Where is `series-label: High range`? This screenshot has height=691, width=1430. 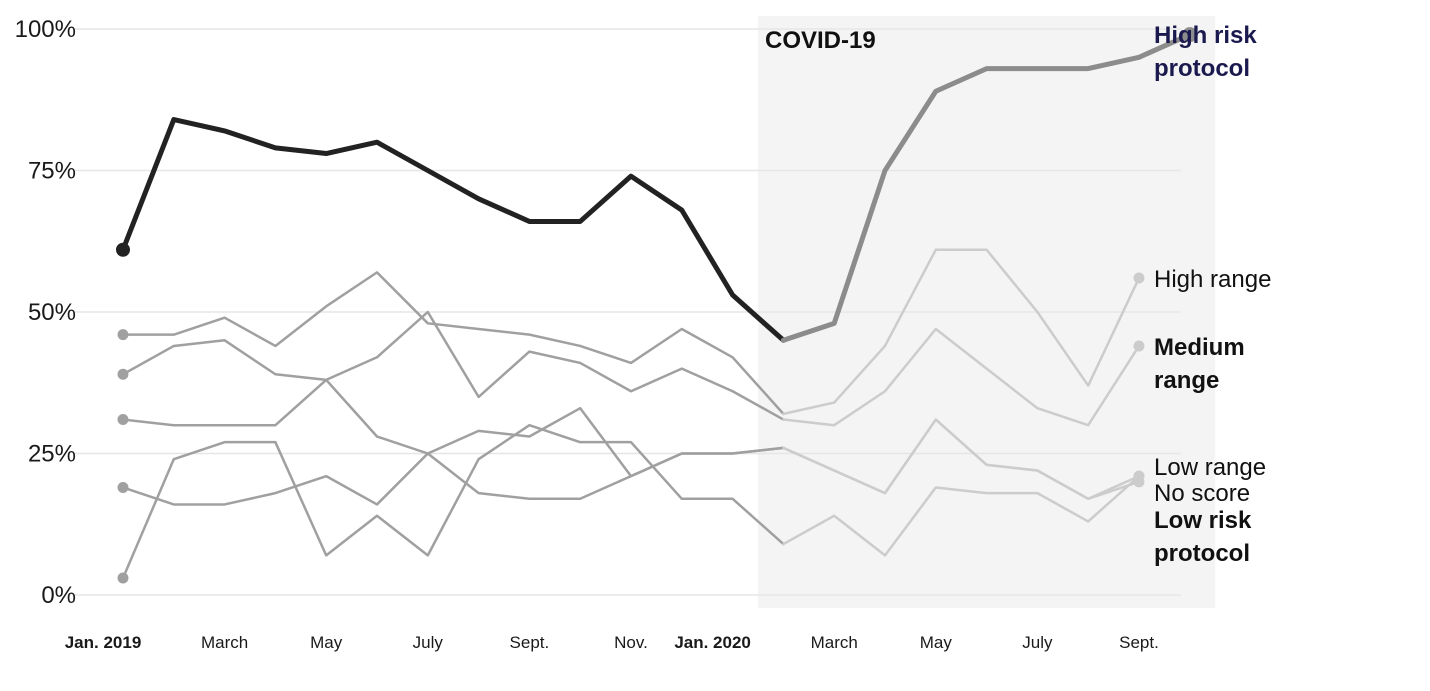 series-label: High range is located at coordinates (1212, 279).